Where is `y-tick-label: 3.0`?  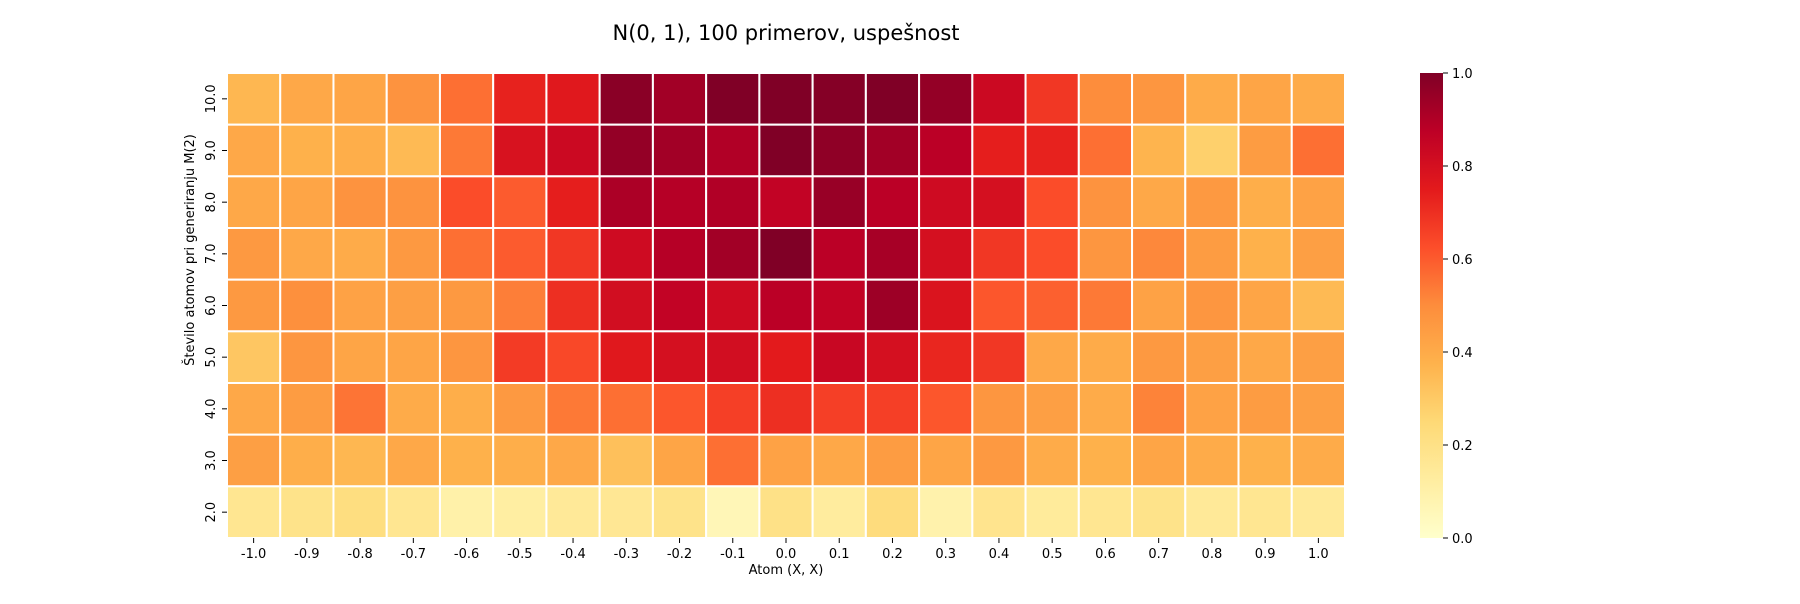 y-tick-label: 3.0 is located at coordinates (211, 460).